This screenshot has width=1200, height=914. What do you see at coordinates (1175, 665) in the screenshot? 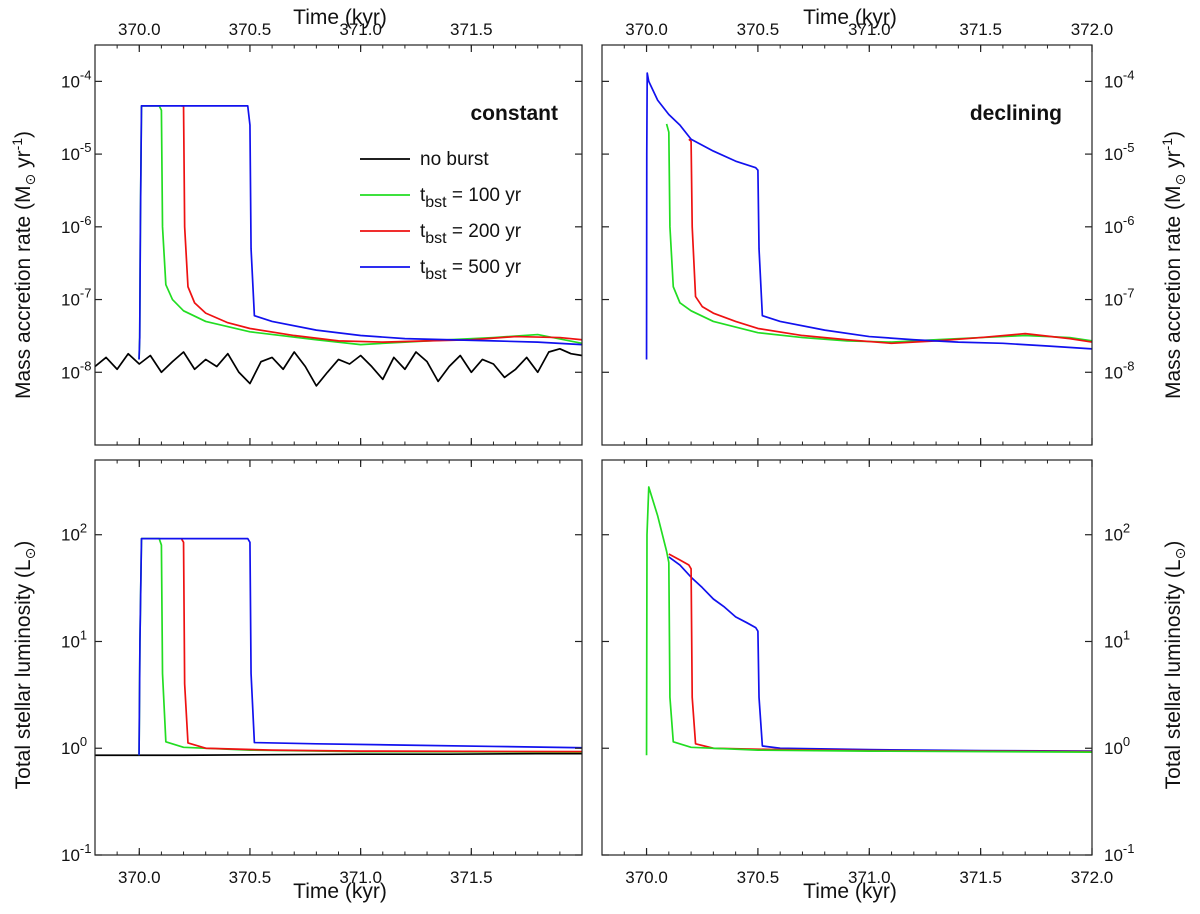
I see `right-lum-title: Total stellar luminosity (L⊙)` at bounding box center [1175, 665].